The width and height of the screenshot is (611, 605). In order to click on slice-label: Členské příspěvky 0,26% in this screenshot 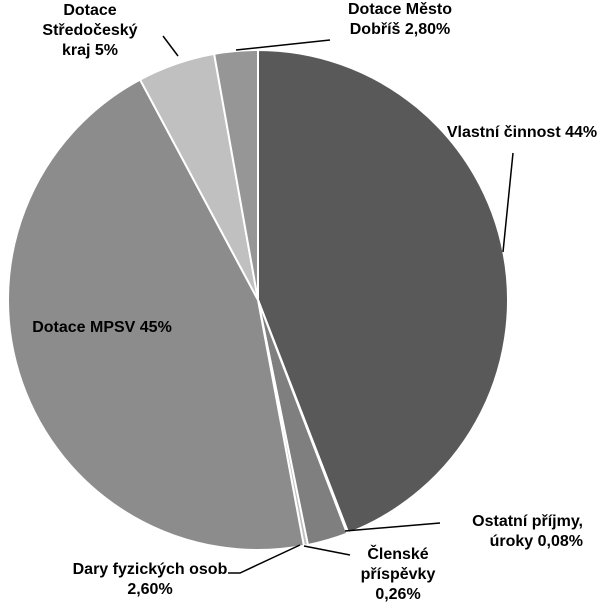, I will do `click(398, 575)`.